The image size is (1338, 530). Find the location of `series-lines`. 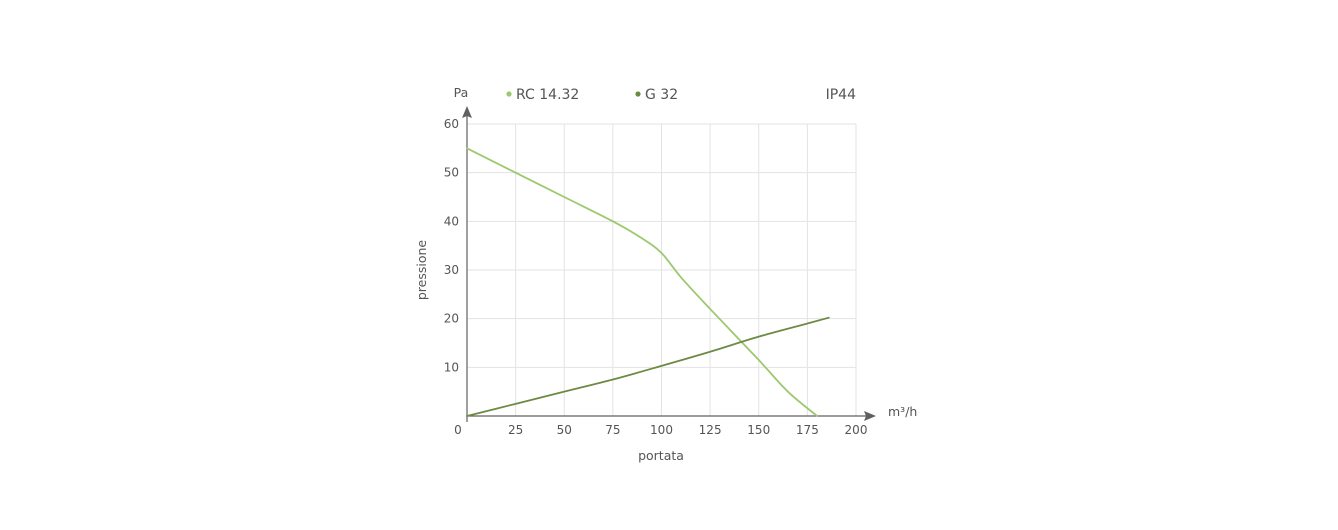

series-lines is located at coordinates (648, 282).